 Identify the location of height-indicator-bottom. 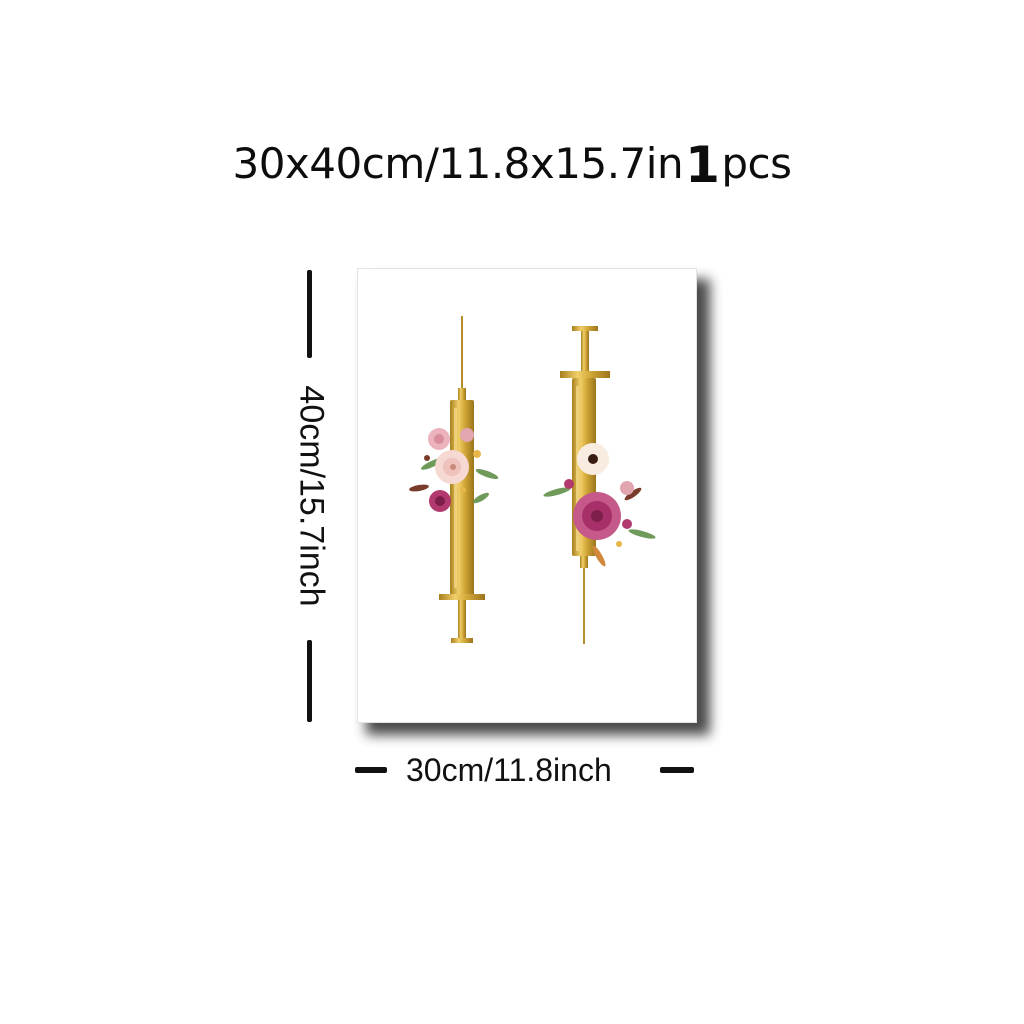
(309, 681).